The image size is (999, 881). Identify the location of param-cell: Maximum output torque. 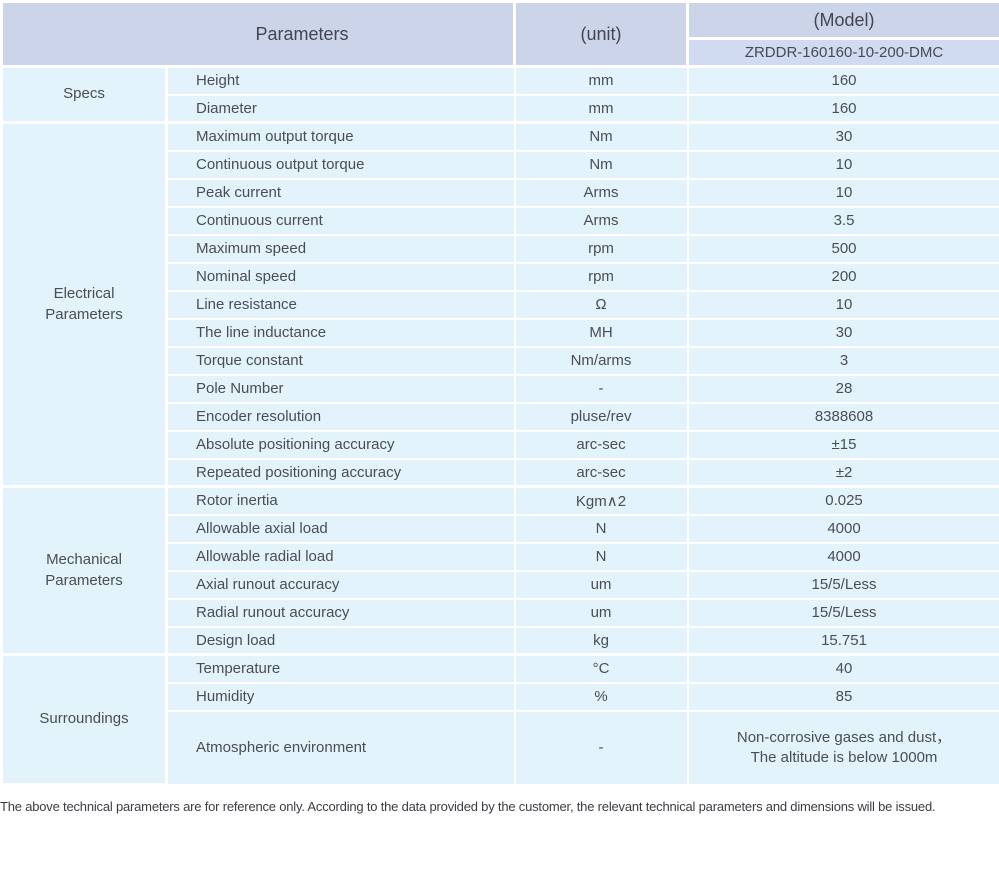
(340, 136).